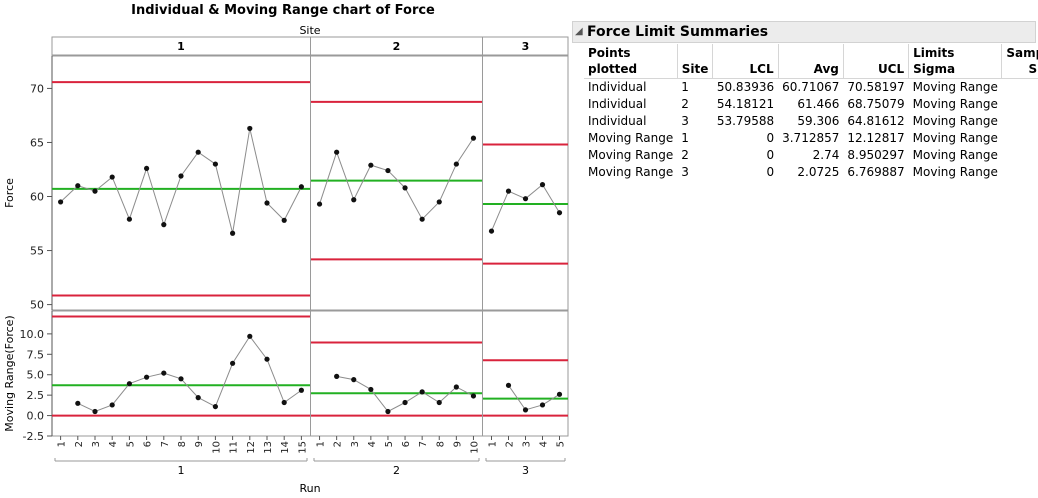 This screenshot has width=1038, height=498. What do you see at coordinates (33, 436) in the screenshot?
I see `y-tick-label: -2.5` at bounding box center [33, 436].